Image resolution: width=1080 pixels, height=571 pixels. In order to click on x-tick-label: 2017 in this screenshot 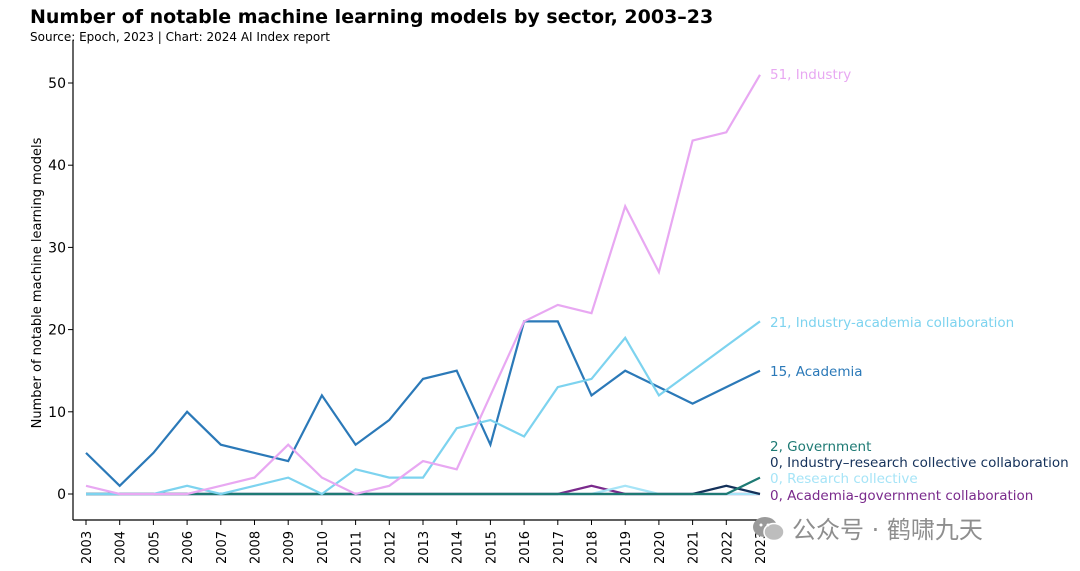, I will do `click(559, 547)`.